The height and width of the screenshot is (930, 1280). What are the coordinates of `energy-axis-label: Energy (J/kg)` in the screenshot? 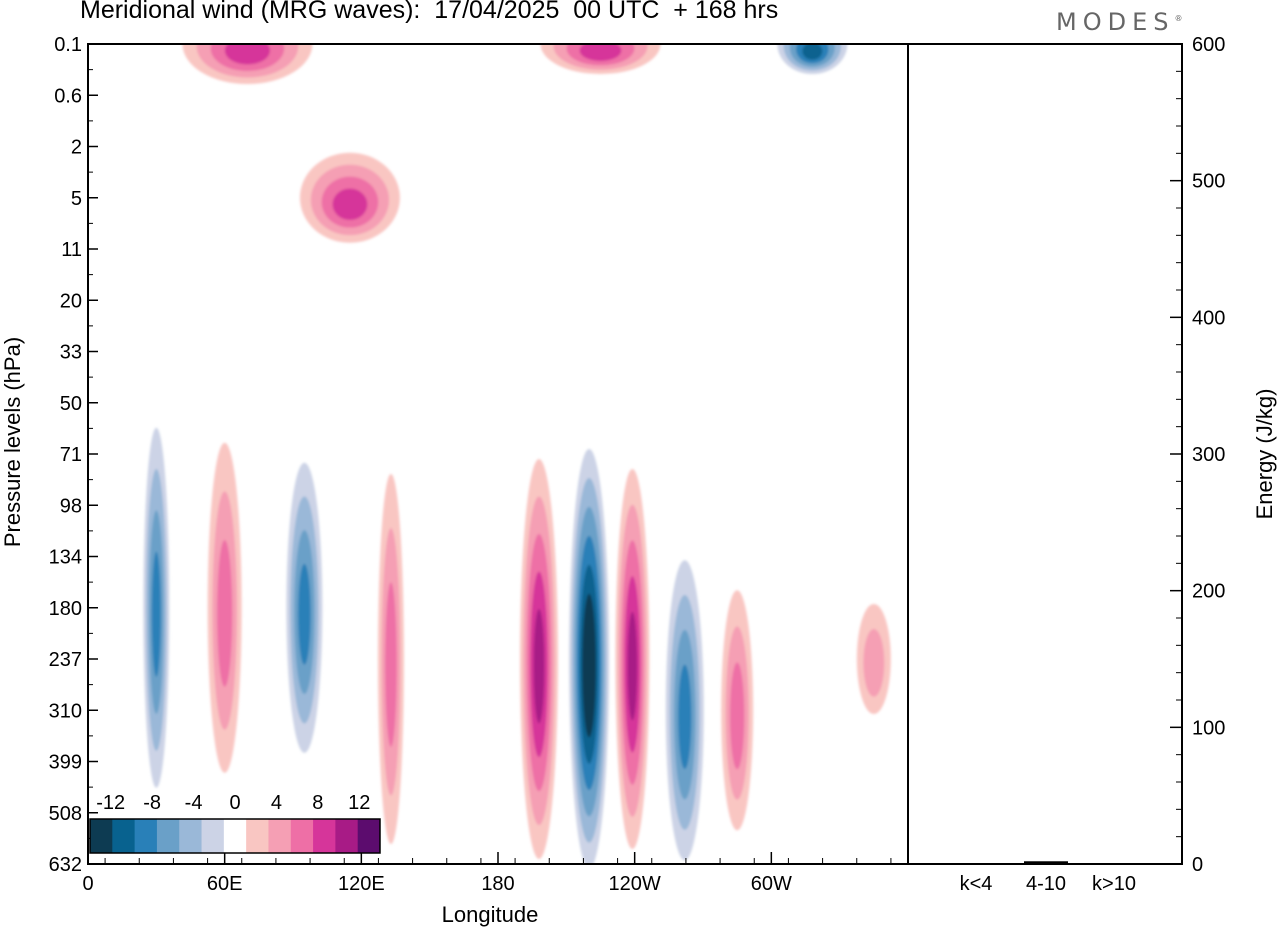 It's located at (1264, 454).